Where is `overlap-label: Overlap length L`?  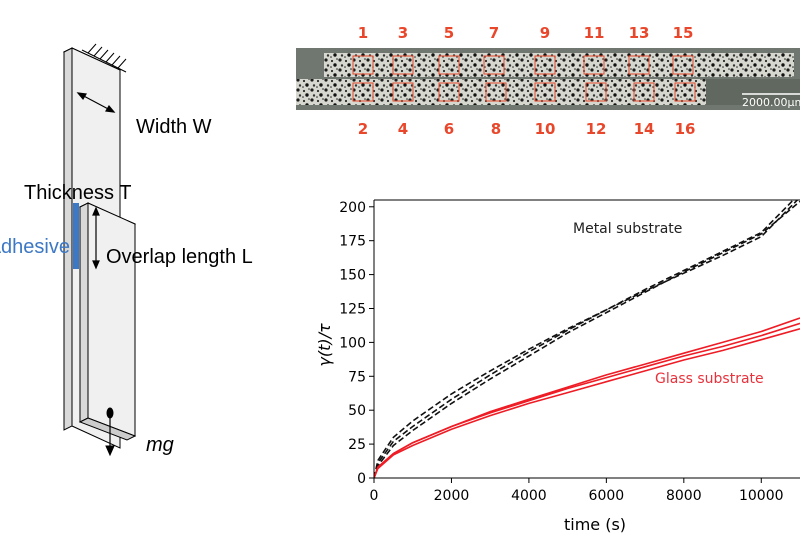
overlap-label: Overlap length L is located at coordinates (179, 257).